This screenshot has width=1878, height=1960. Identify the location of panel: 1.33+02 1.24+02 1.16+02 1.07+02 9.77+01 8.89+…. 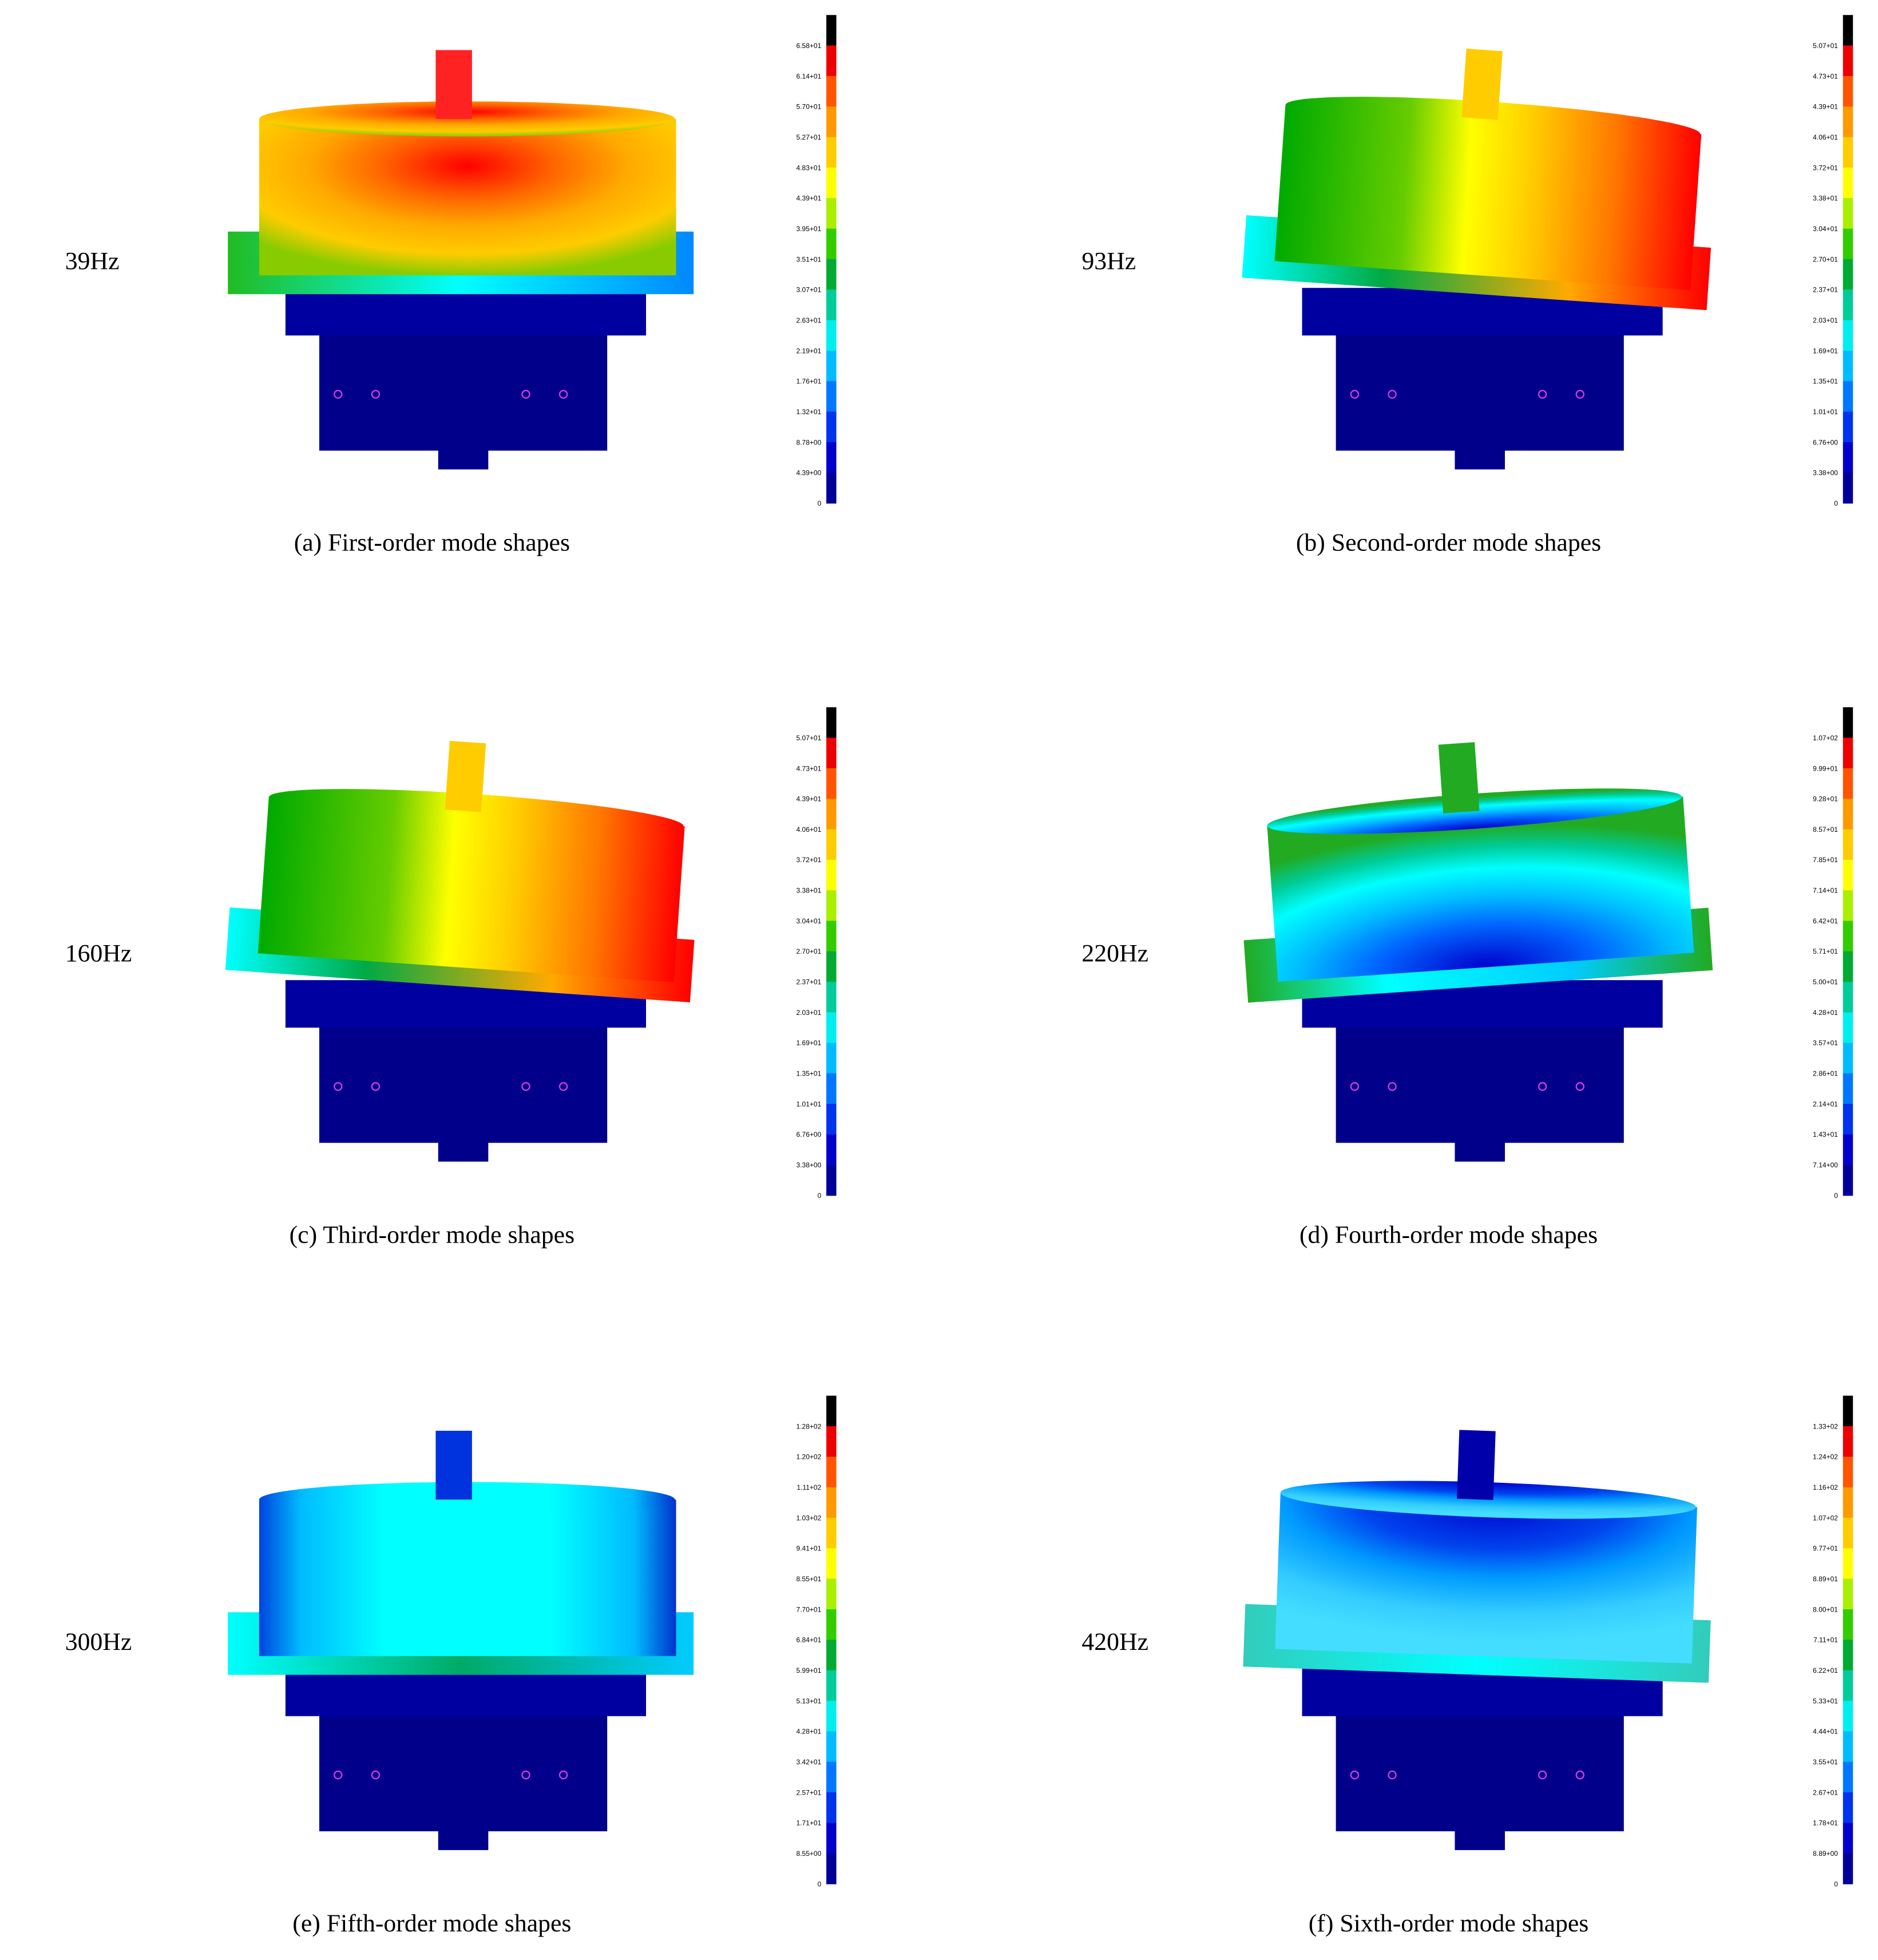
(1467, 1666).